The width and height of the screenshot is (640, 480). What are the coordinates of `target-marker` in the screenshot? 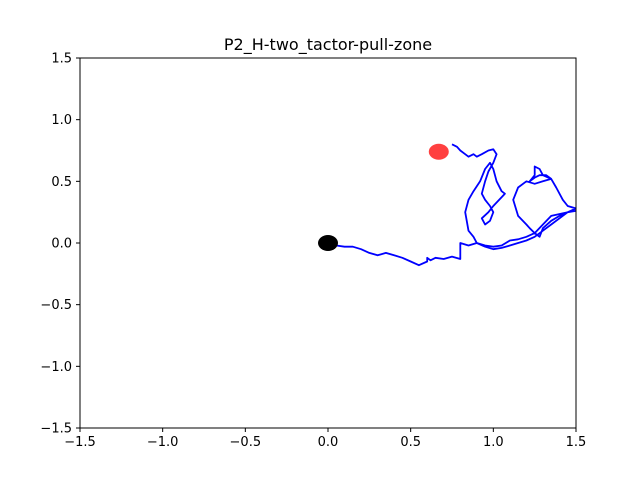 It's located at (438, 151).